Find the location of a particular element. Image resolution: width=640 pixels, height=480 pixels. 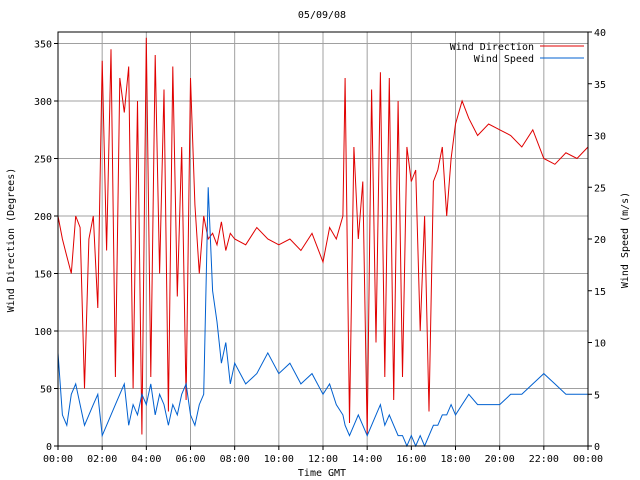

chart-title: 05/09/08 is located at coordinates (322, 15).